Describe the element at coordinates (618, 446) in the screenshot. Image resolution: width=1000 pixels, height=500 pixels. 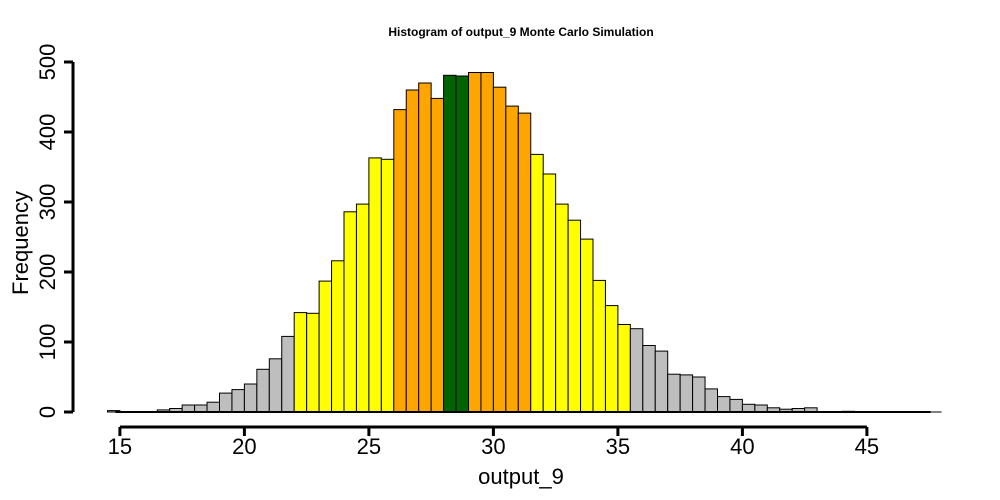
I see `x-tick-label: 35` at that location.